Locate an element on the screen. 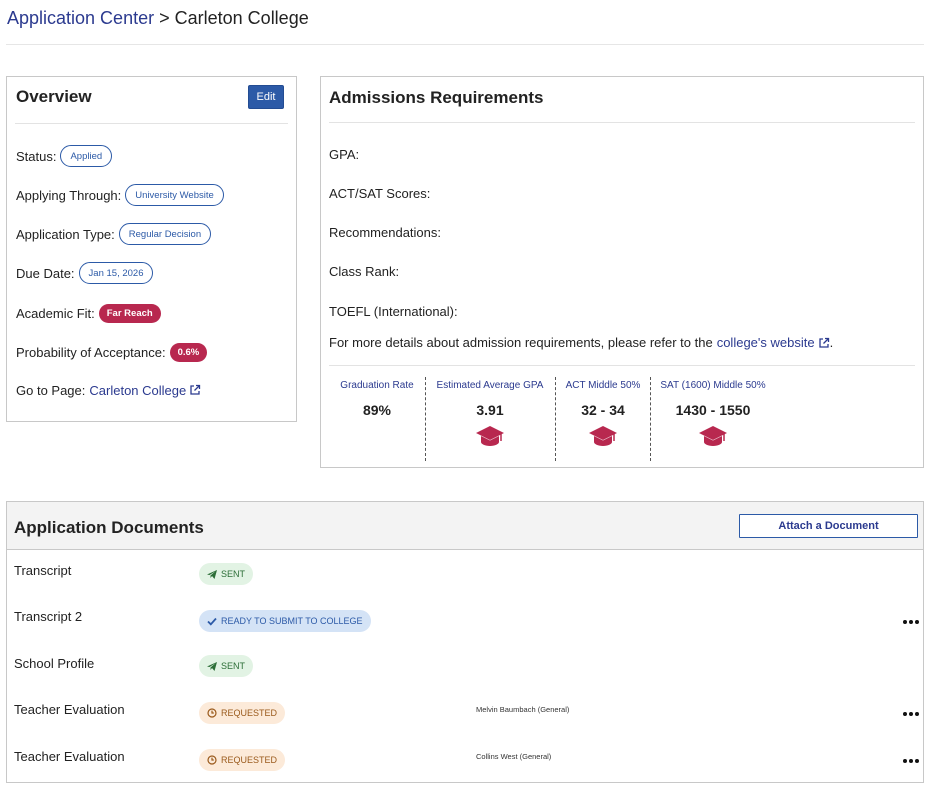  recipient-name: Collins West (General) is located at coordinates (514, 756).